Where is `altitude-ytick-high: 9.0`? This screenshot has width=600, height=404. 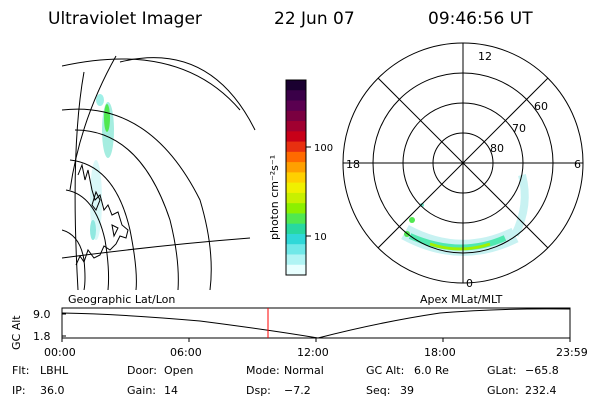
altitude-ytick-high: 9.0 is located at coordinates (42, 314).